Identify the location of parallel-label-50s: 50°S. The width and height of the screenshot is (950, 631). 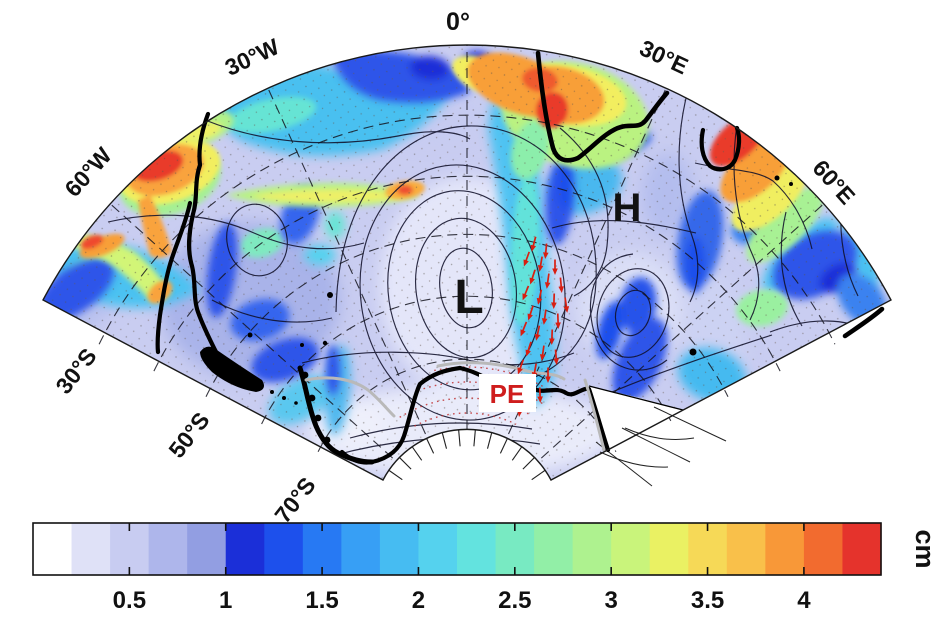
(188, 435).